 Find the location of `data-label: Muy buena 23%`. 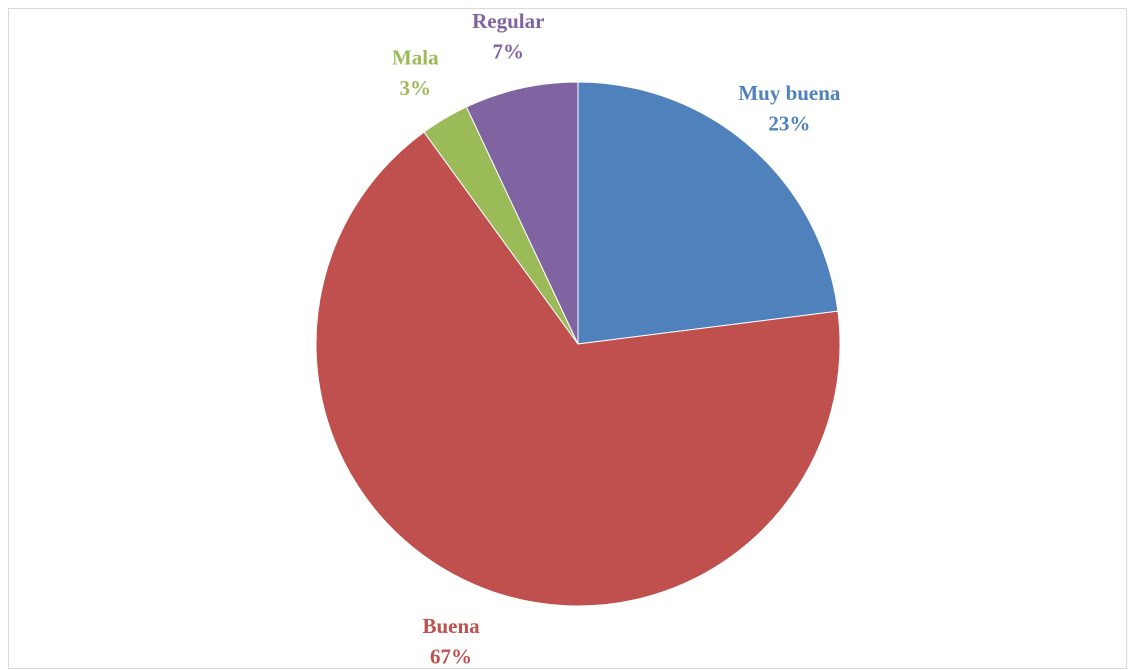

data-label: Muy buena 23% is located at coordinates (789, 108).